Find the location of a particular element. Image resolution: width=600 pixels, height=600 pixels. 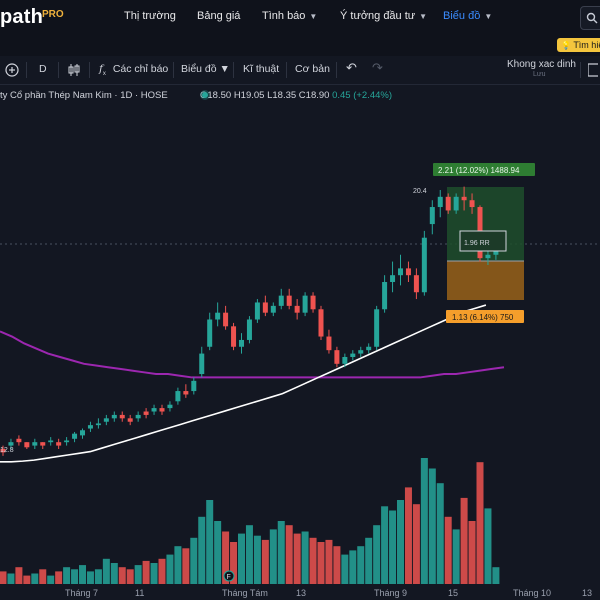

x-axis-label: Tháng Tám is located at coordinates (245, 593).